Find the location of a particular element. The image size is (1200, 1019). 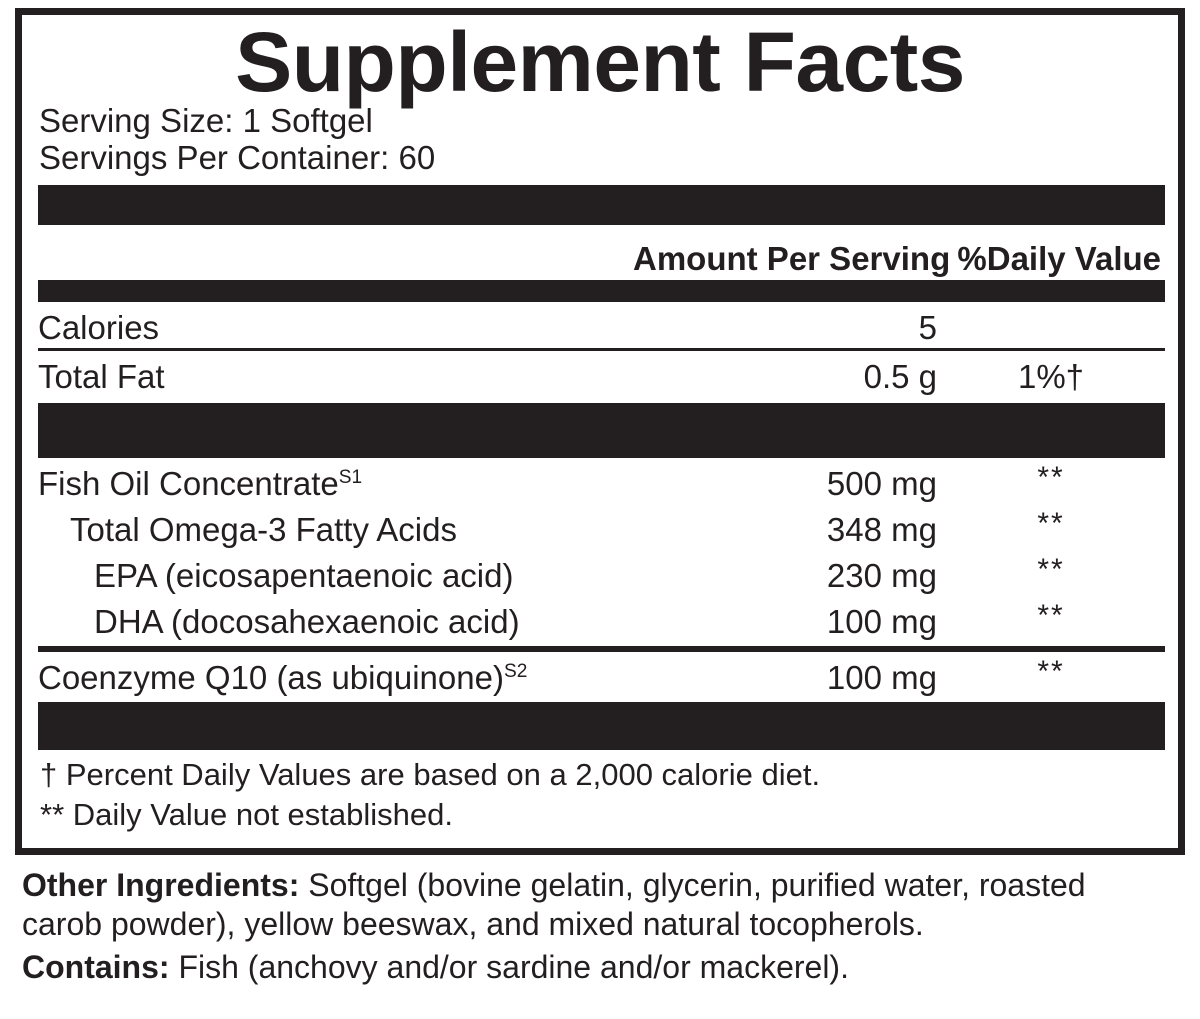

table-row-total-omega-3: Total Omega-3 Fatty Acids 348 mg ** is located at coordinates (601, 527).